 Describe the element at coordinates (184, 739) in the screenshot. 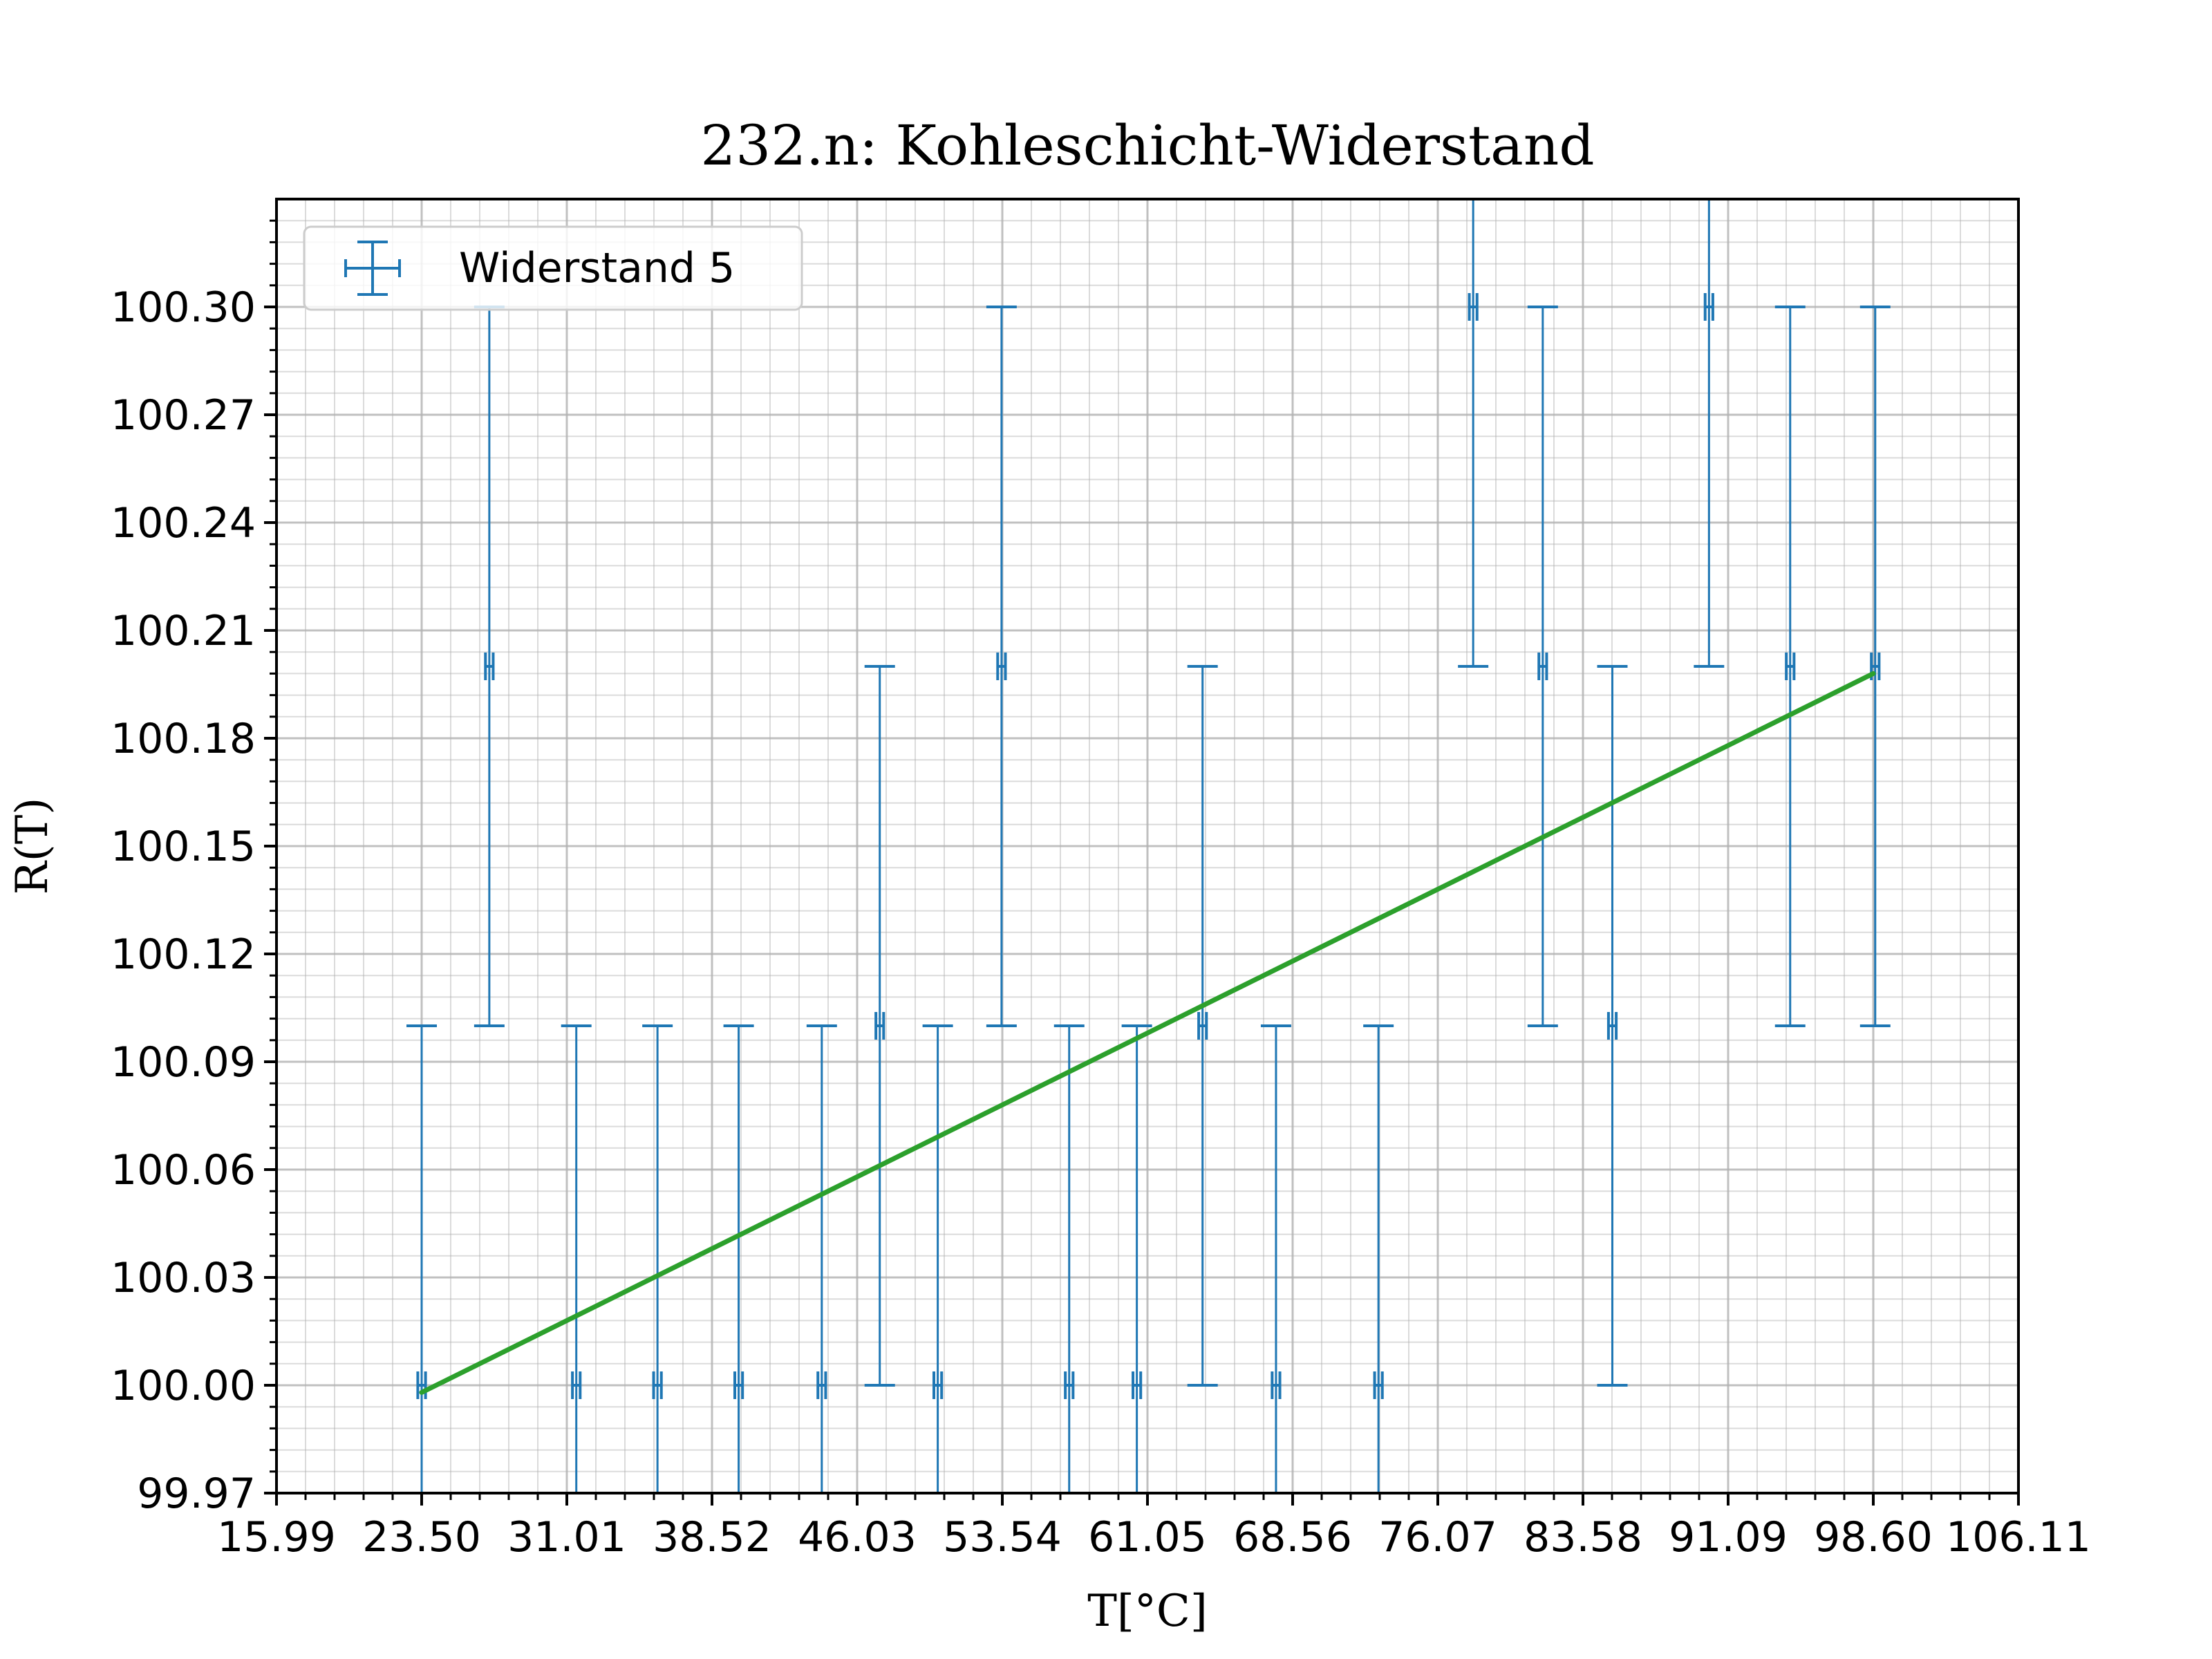

I see `y-tick-label: 100.18` at that location.